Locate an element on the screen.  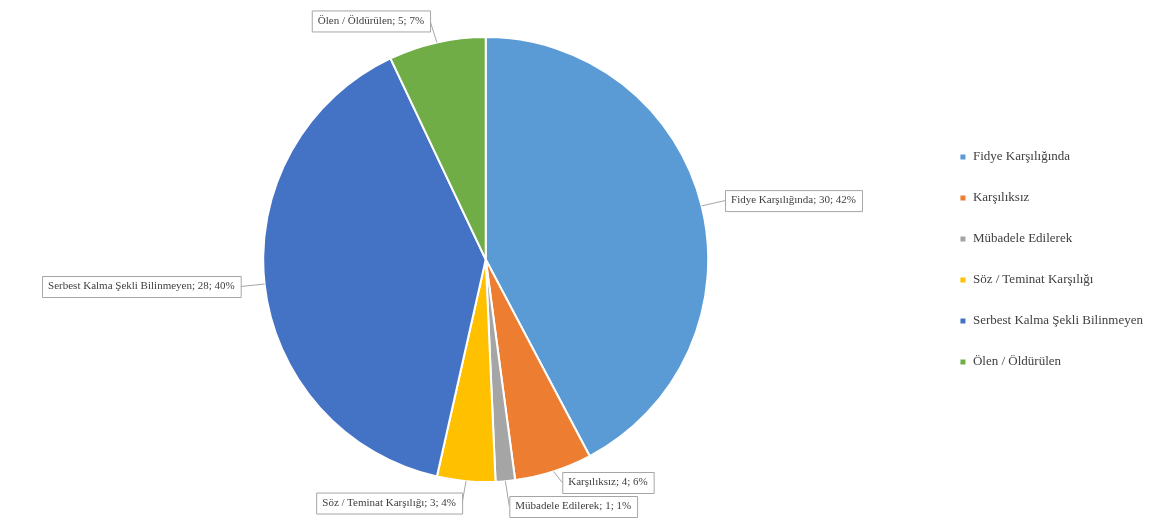
legend-label: Ölen / Öldürülen is located at coordinates (1017, 361).